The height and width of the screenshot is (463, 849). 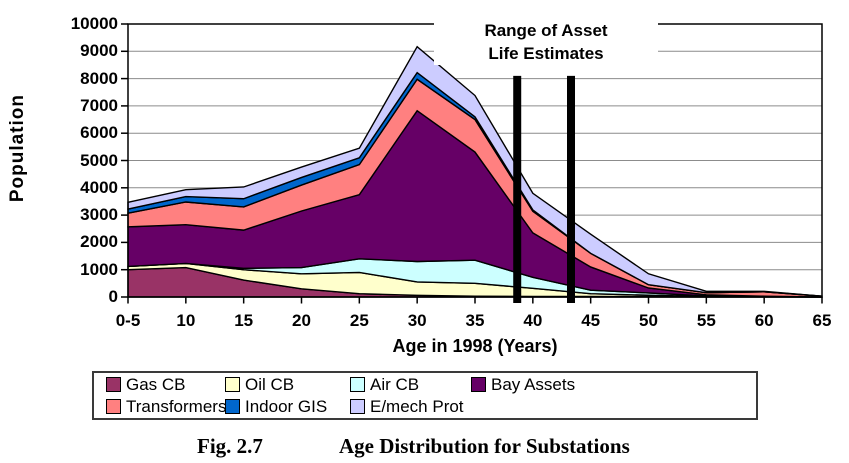 What do you see at coordinates (99, 105) in the screenshot?
I see `y-tick-label: 7000` at bounding box center [99, 105].